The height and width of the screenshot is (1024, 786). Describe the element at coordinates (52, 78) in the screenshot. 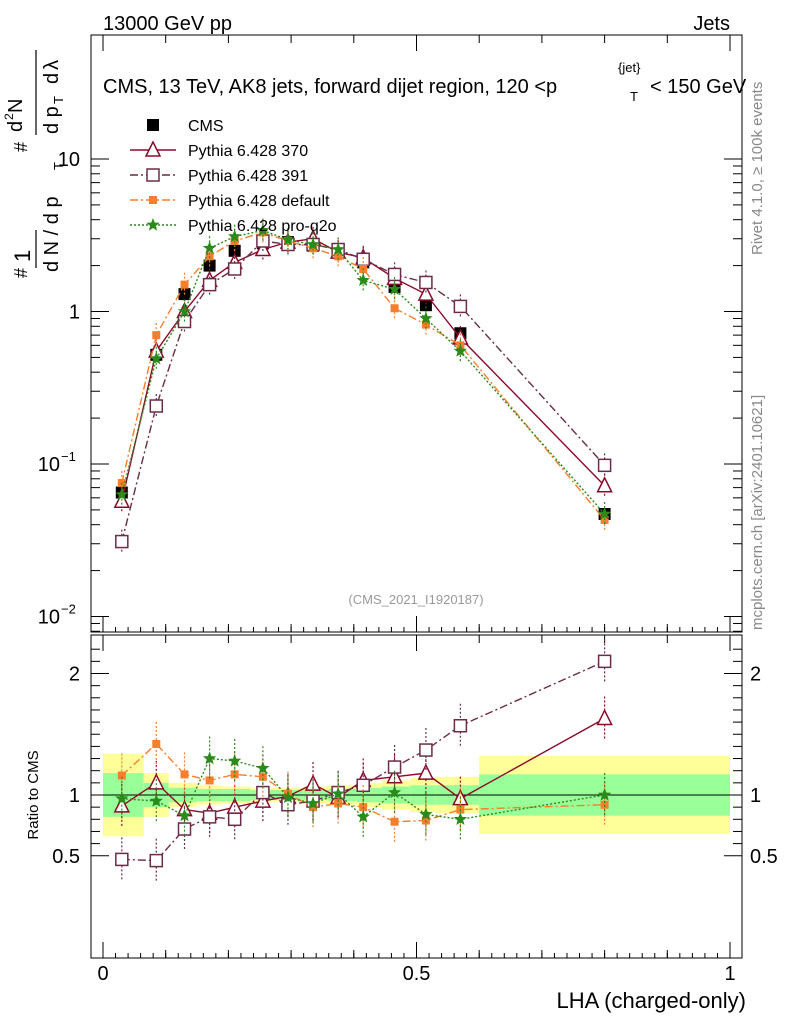

I see `y-label-d2: d` at that location.